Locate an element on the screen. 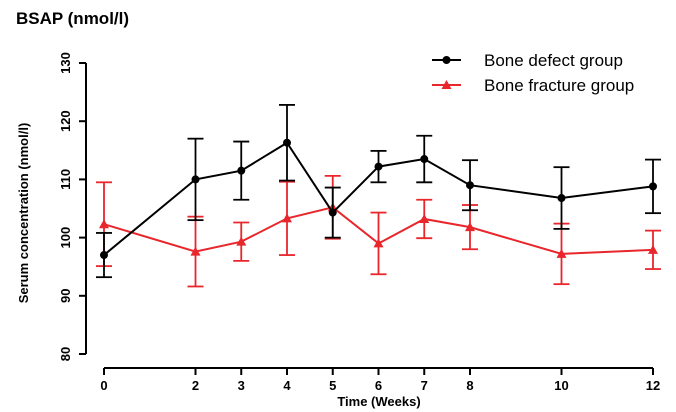  y-tick-label: 80 is located at coordinates (65, 354).